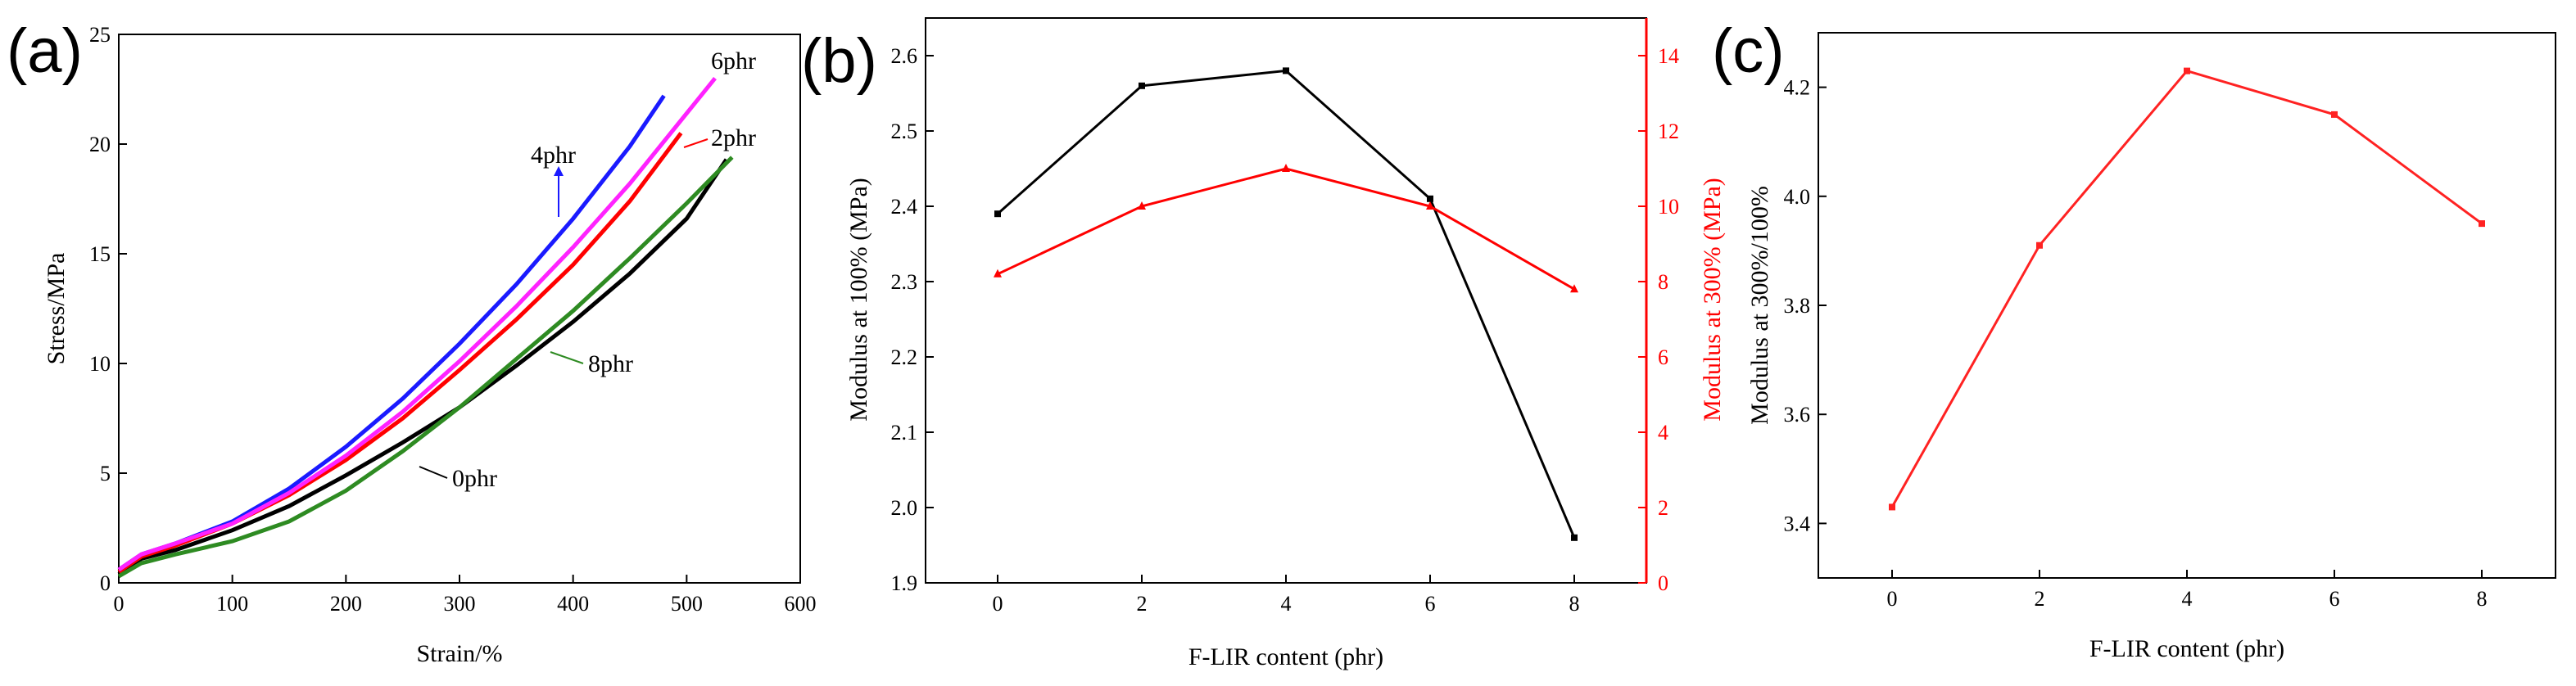  Describe the element at coordinates (1663, 508) in the screenshot. I see `panel-1-y-tick-label: 2` at that location.